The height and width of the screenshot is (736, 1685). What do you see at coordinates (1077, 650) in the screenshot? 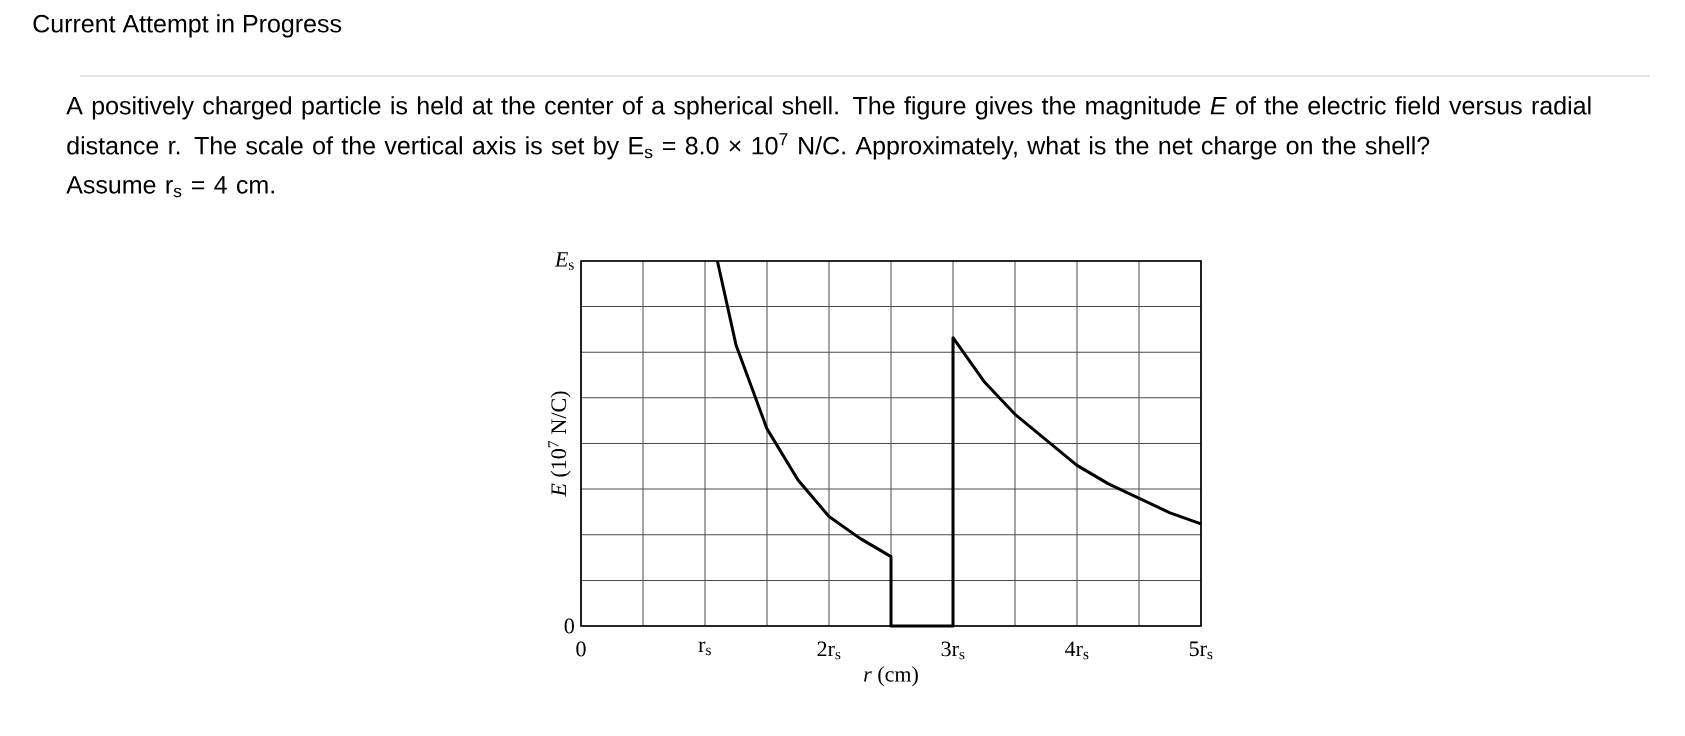
I see `x-tick-label: 4r$_{s}$` at bounding box center [1077, 650].